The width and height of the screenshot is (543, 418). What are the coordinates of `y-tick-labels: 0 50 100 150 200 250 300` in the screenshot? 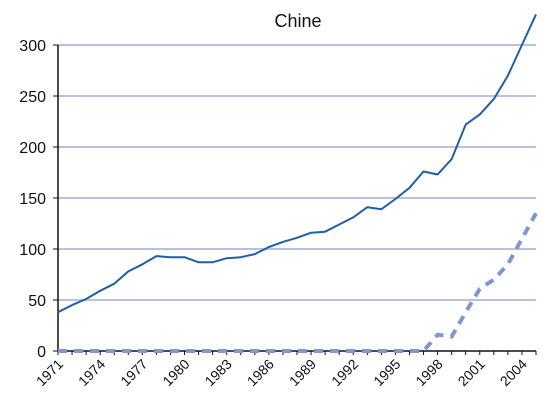 It's located at (32, 199).